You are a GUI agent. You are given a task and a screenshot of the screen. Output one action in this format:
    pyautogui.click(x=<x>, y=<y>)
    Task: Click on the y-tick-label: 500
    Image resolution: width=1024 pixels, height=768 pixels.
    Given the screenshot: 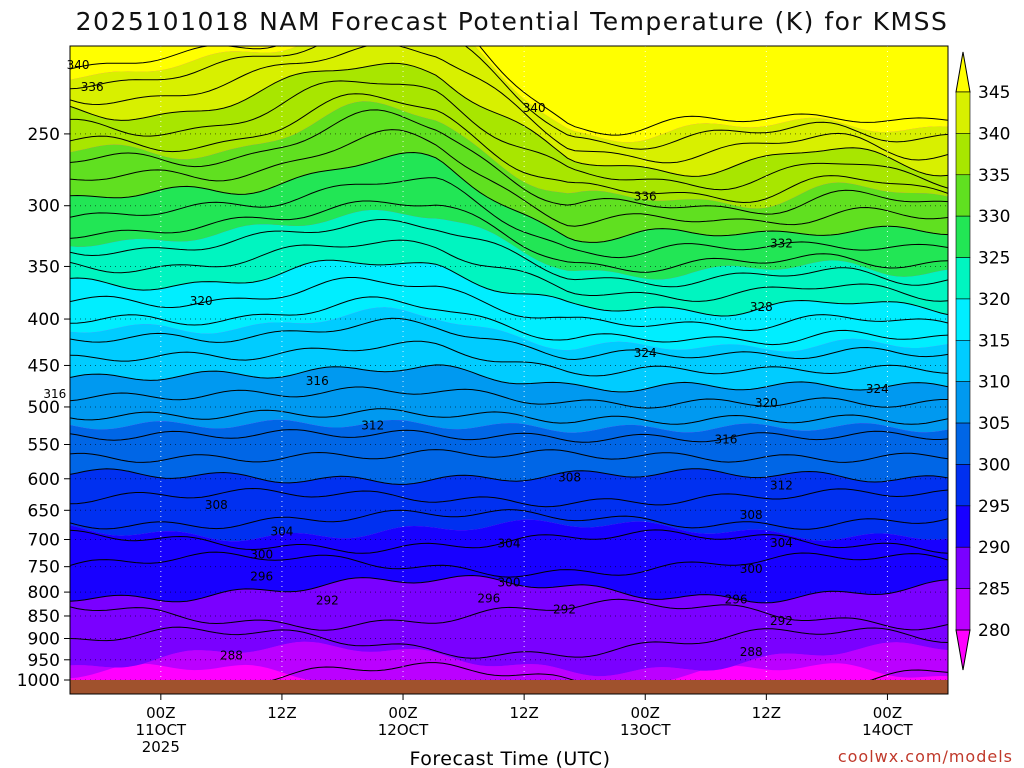 What is the action you would take?
    pyautogui.click(x=44, y=408)
    